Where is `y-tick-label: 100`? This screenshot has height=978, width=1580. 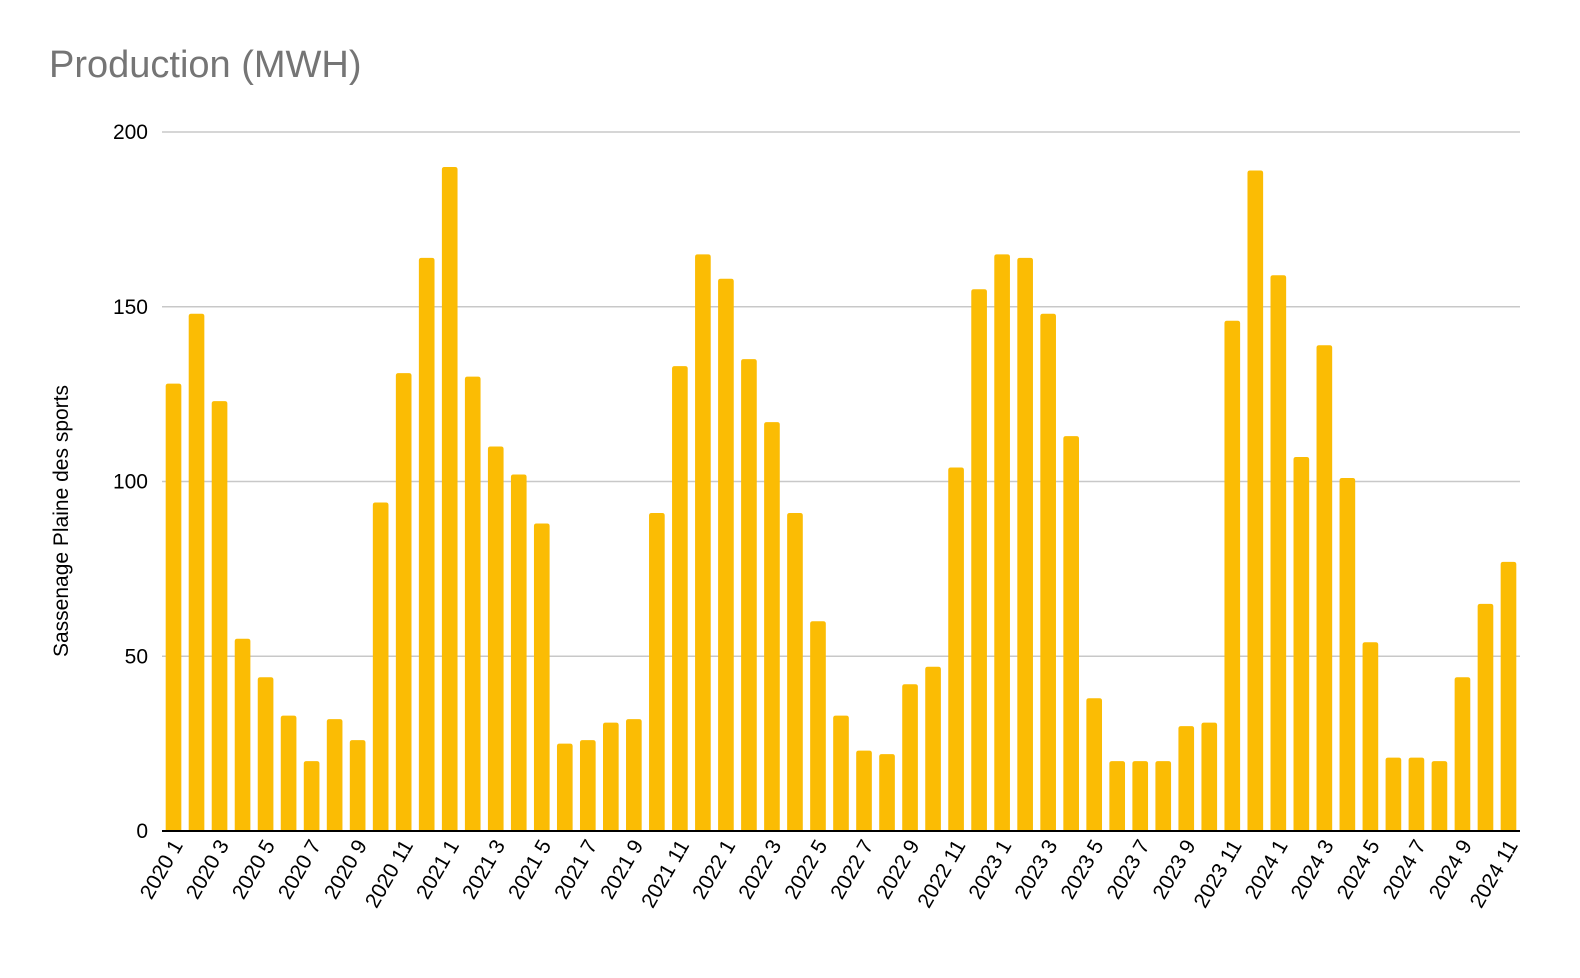 y-tick-label: 100 is located at coordinates (130, 482).